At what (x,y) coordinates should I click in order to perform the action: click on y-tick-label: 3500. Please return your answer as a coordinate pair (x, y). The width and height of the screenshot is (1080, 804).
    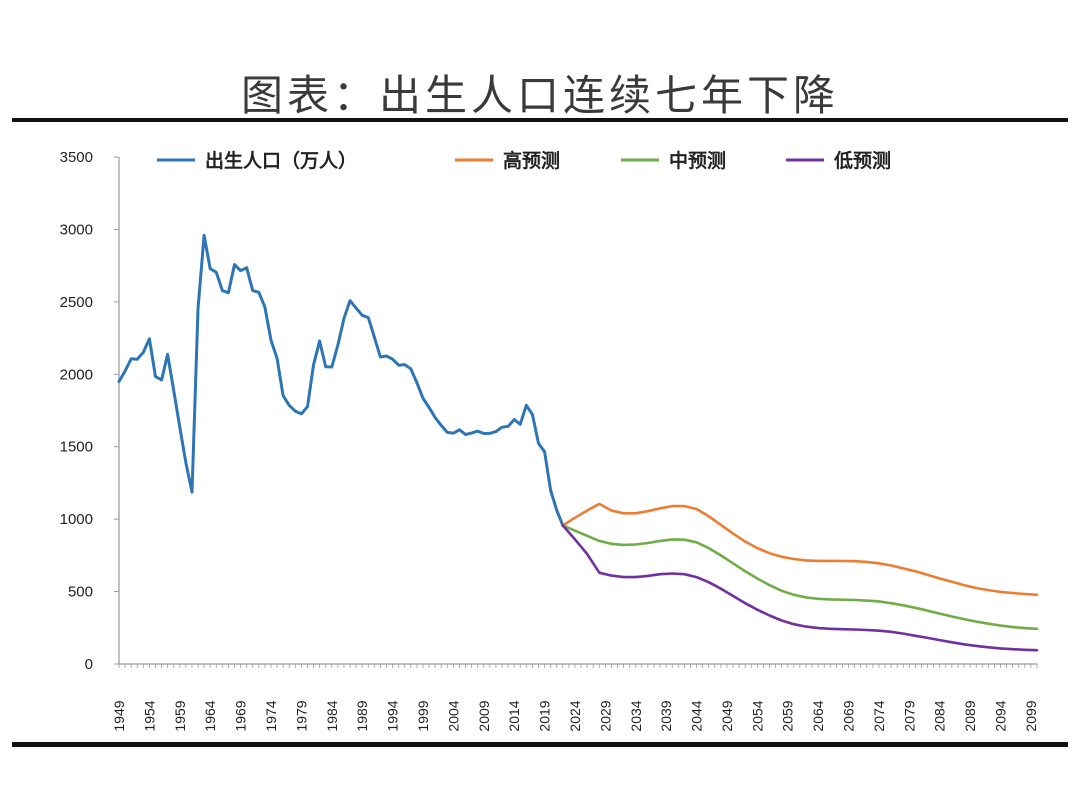
    Looking at the image, I should click on (76, 157).